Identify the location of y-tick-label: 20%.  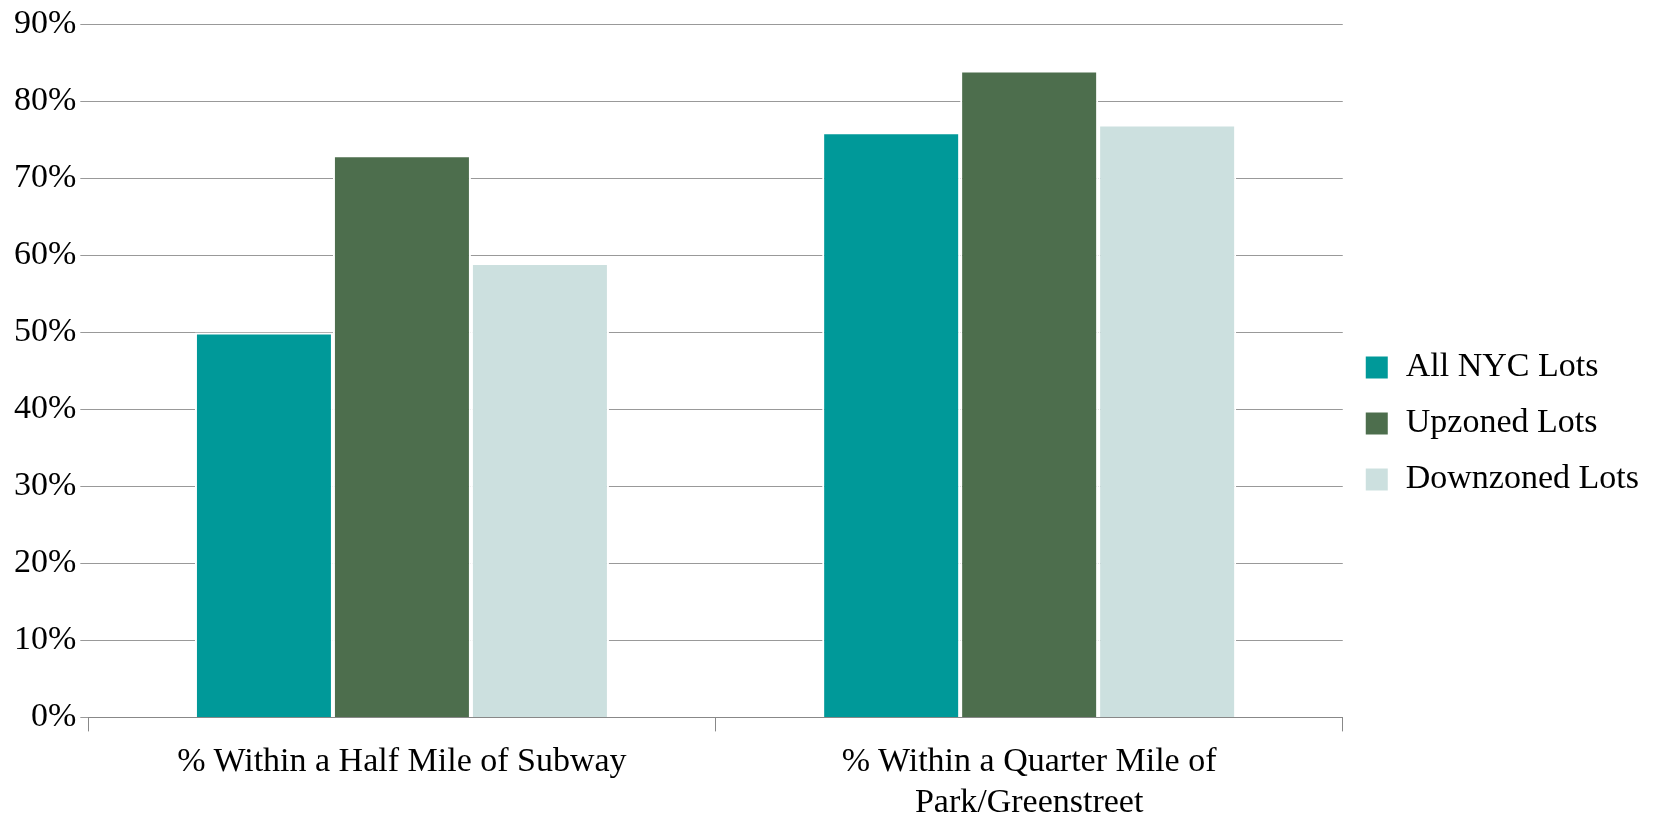
(45, 561).